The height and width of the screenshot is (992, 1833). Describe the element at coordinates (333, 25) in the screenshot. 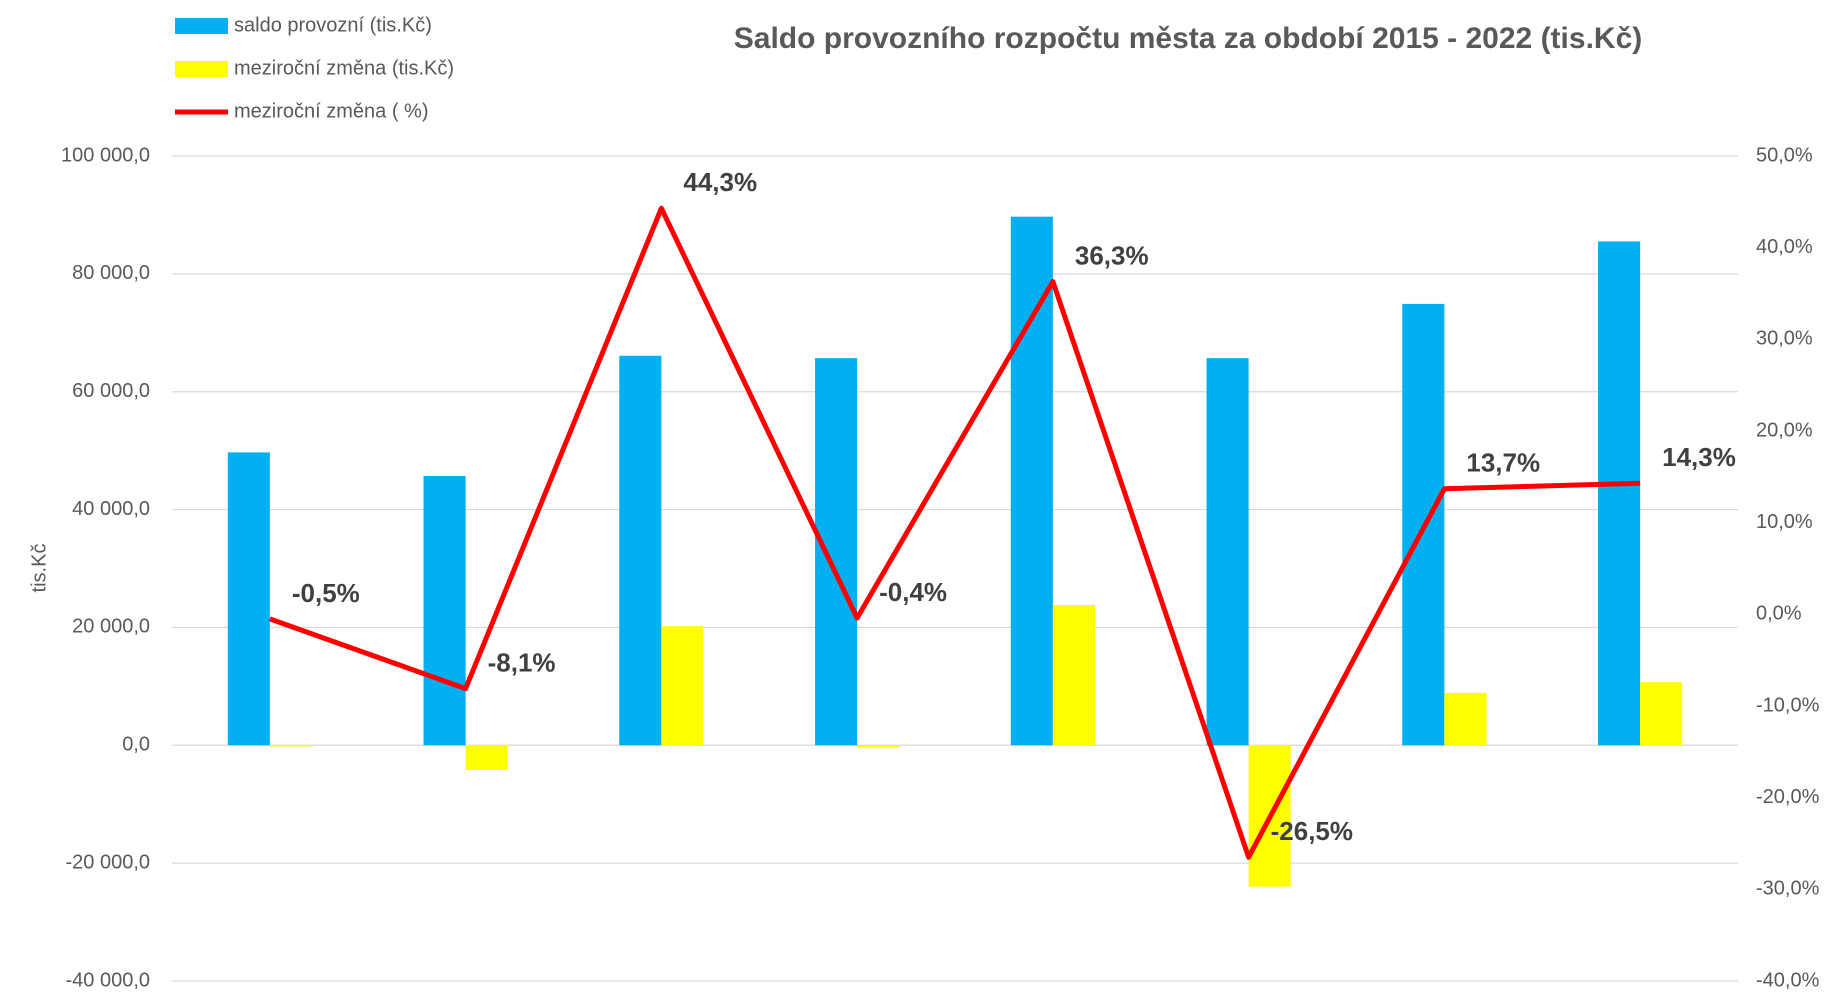

I see `legend-label: saldo provozní (tis.Kč)` at that location.